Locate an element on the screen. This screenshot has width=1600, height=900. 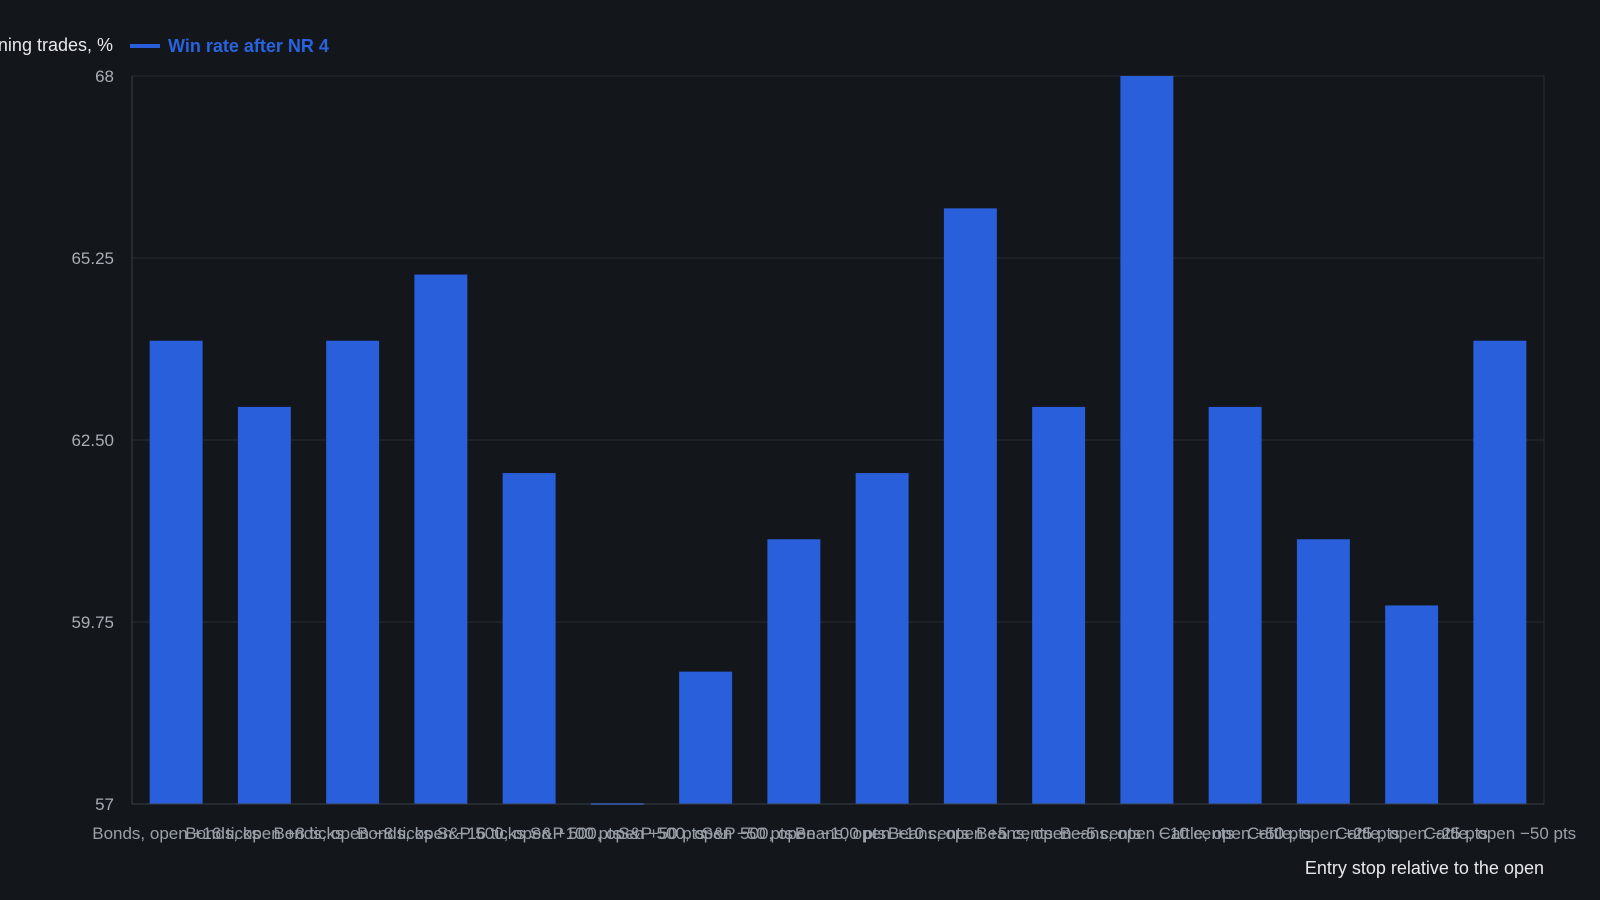
y-axis-label: Winning trades, % is located at coordinates (56, 45).